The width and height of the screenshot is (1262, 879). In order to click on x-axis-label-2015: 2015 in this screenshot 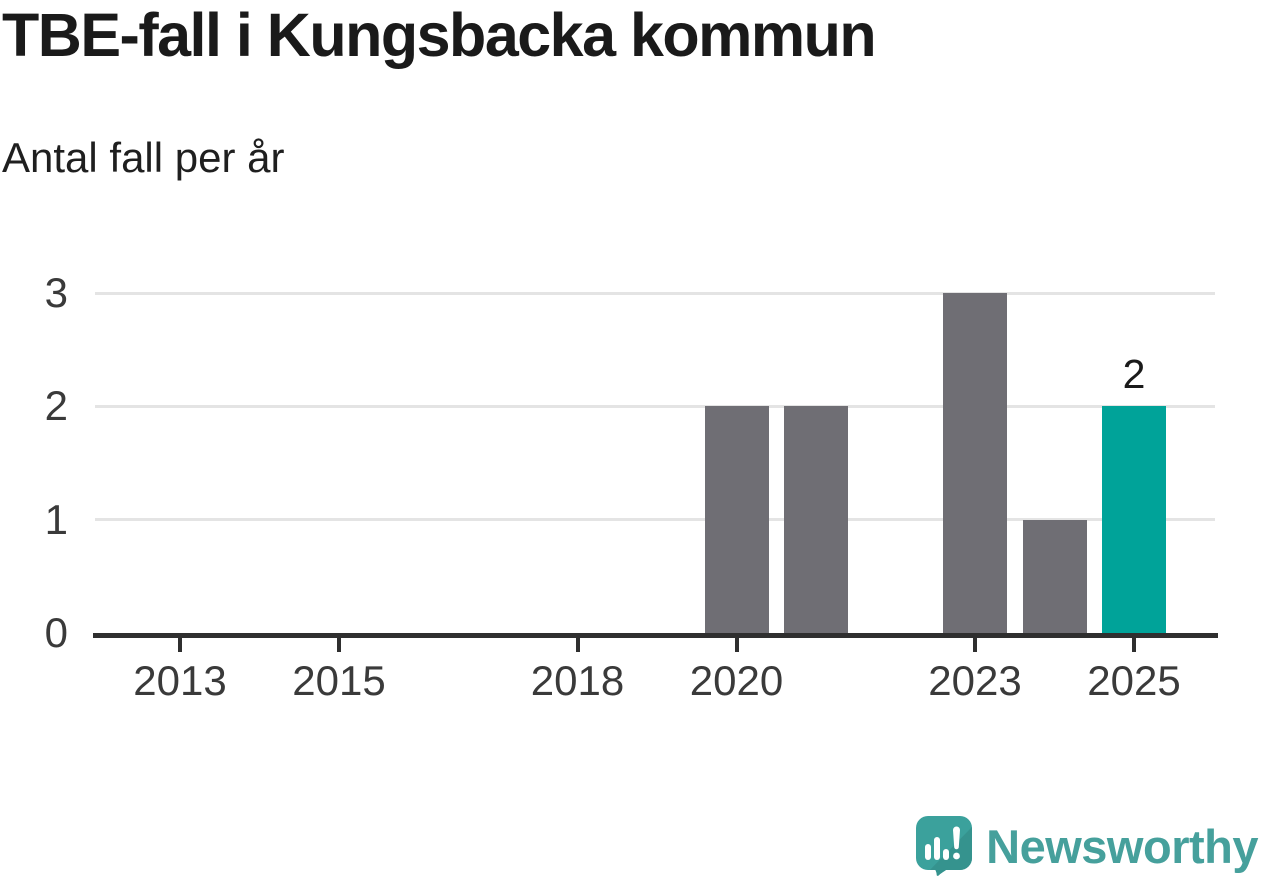, I will do `click(339, 680)`.